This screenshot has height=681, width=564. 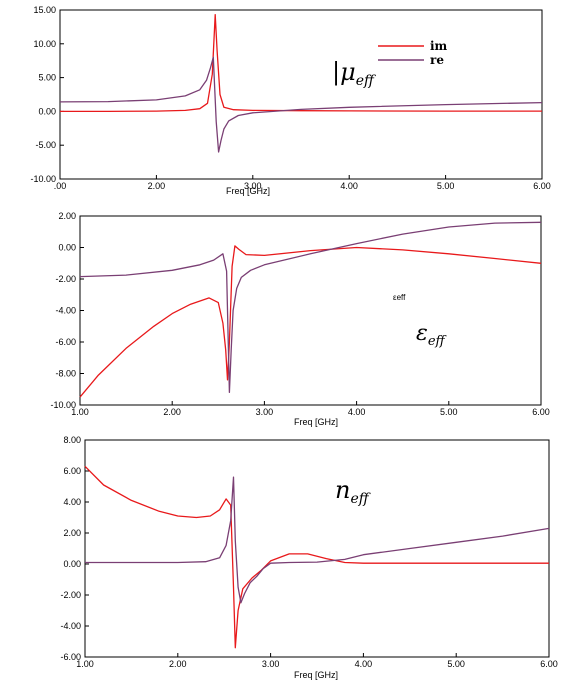 What do you see at coordinates (47, 78) in the screenshot?
I see `y-tick-label: 5.00` at bounding box center [47, 78].